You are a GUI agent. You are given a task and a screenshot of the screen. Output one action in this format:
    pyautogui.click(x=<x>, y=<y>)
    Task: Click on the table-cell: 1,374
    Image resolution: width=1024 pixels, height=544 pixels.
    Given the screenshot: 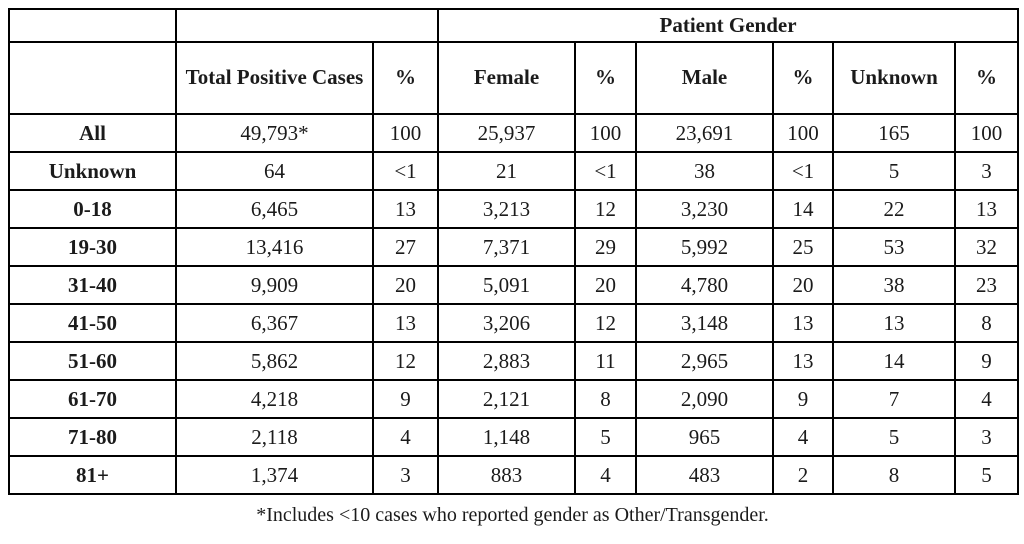 What is the action you would take?
    pyautogui.click(x=274, y=475)
    